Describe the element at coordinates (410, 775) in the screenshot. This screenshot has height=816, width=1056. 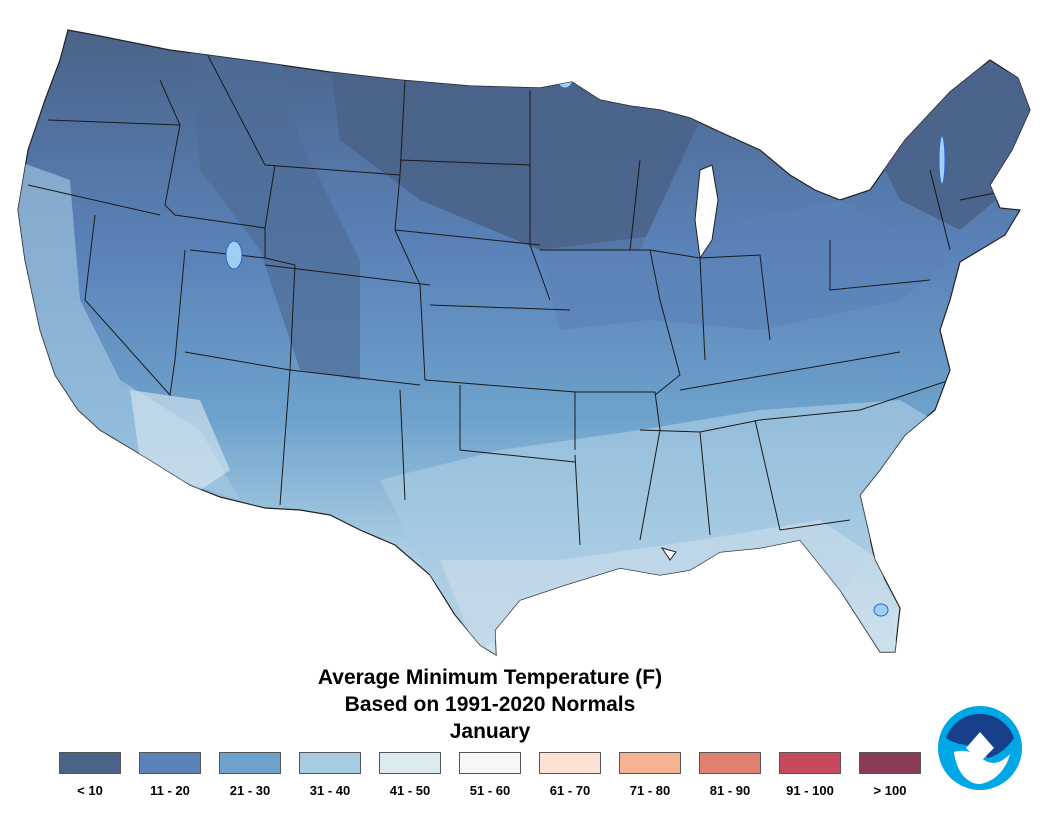
I see `legend-item: 41 - 50` at that location.